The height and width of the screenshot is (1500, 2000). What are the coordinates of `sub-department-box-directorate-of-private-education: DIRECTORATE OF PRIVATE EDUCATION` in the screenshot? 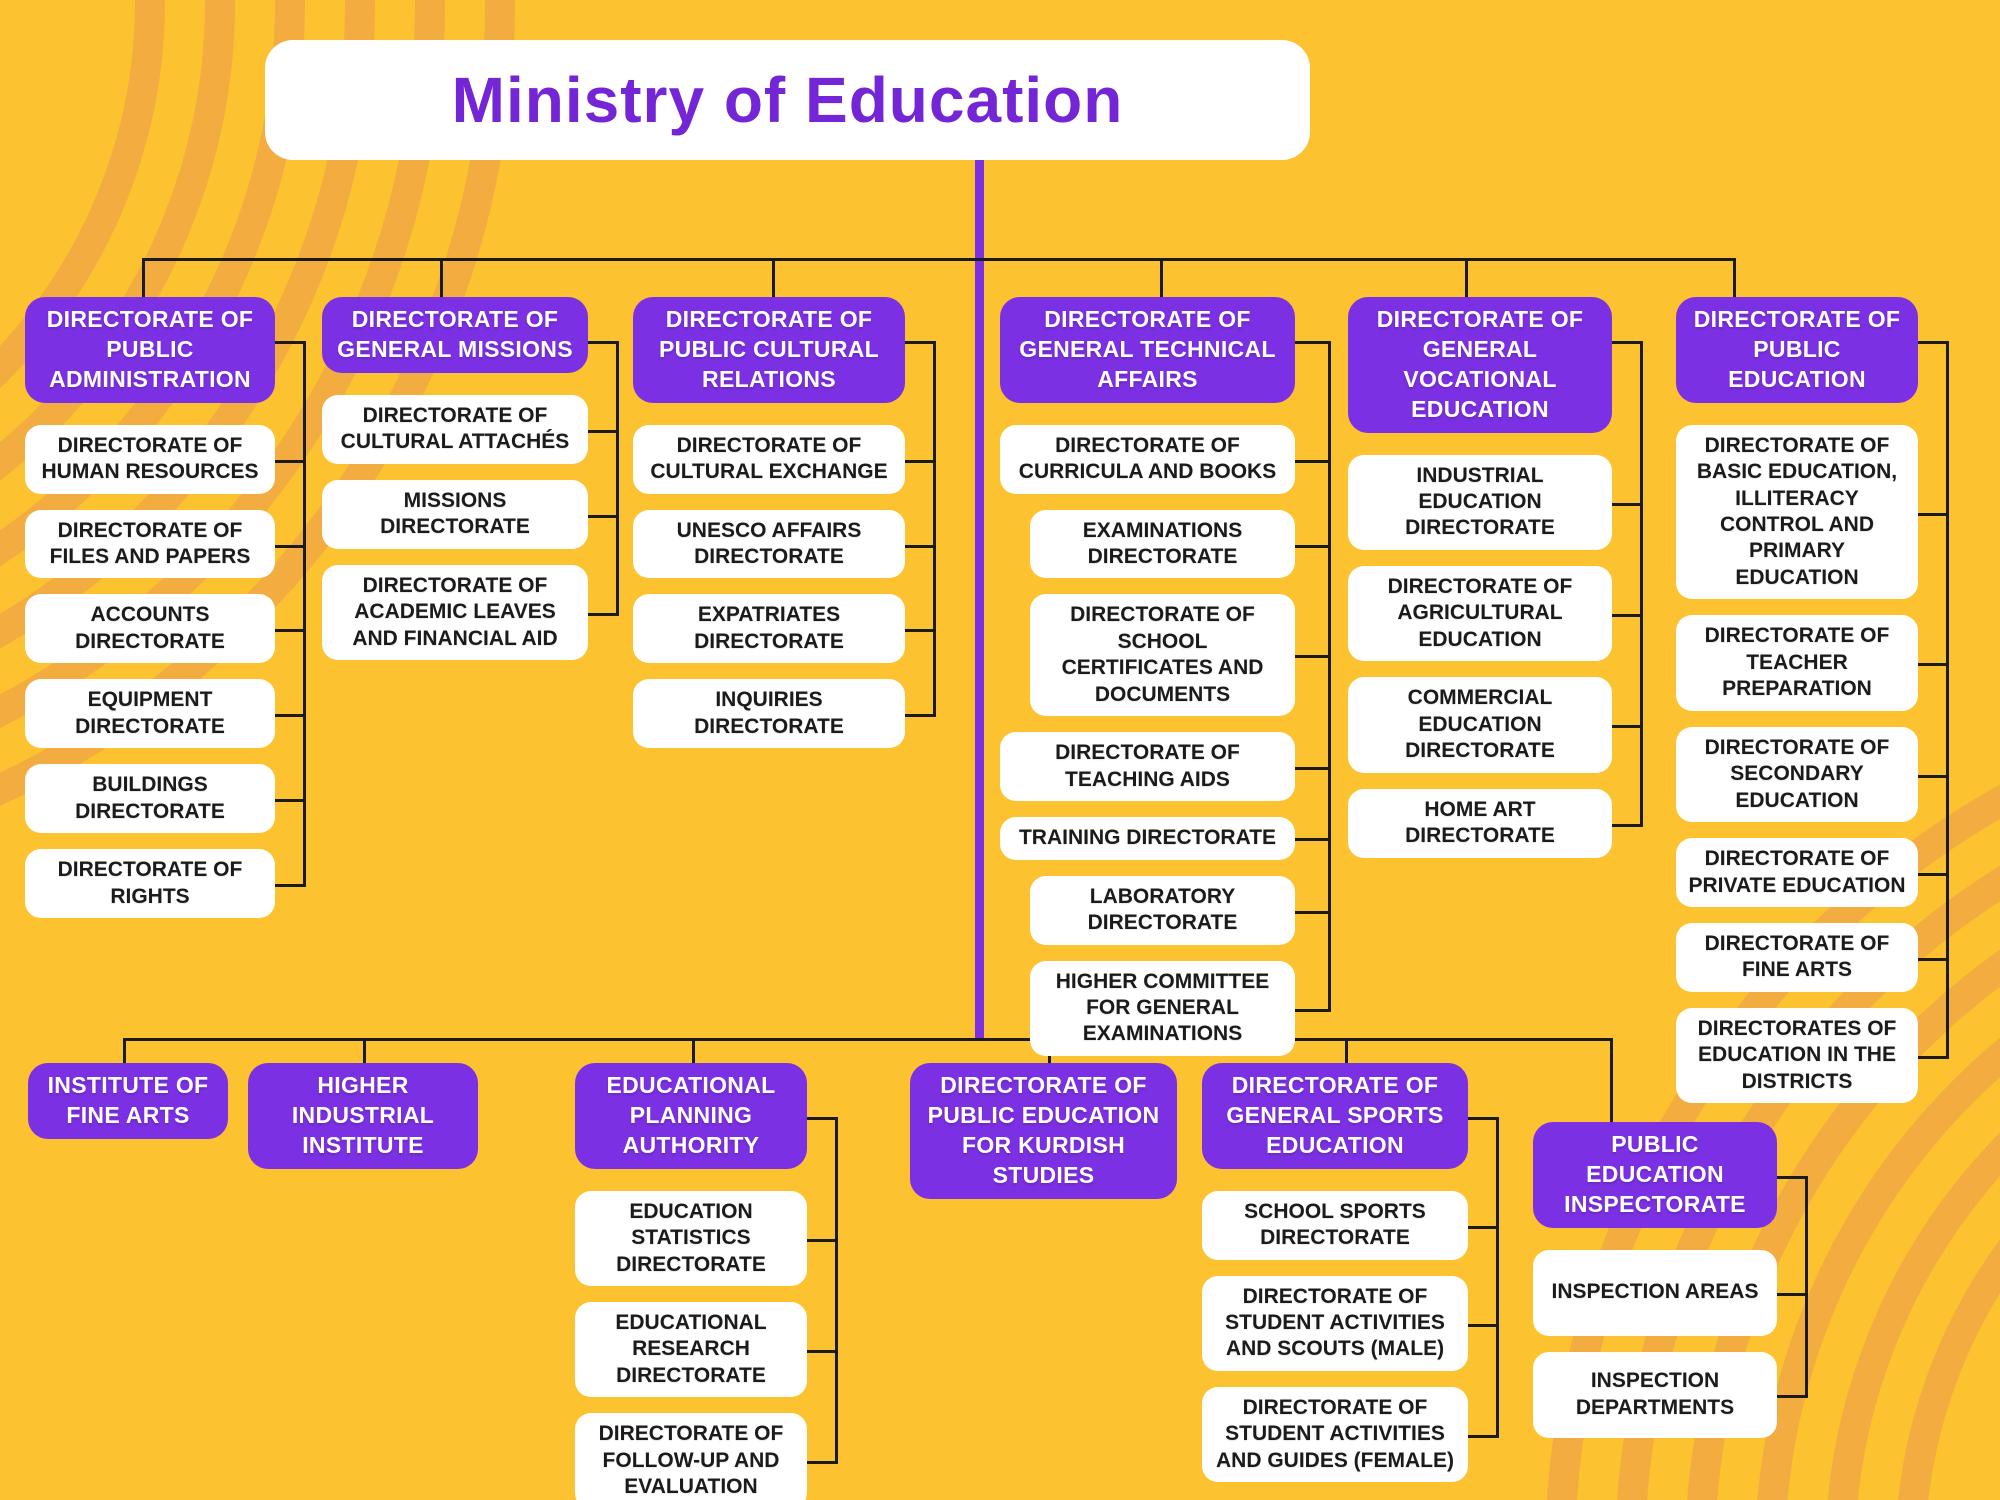 It's located at (1797, 873).